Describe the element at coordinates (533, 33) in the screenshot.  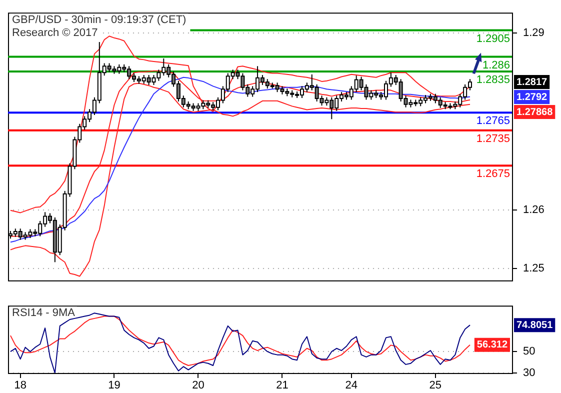
I see `y-tick-label: 1.29` at that location.